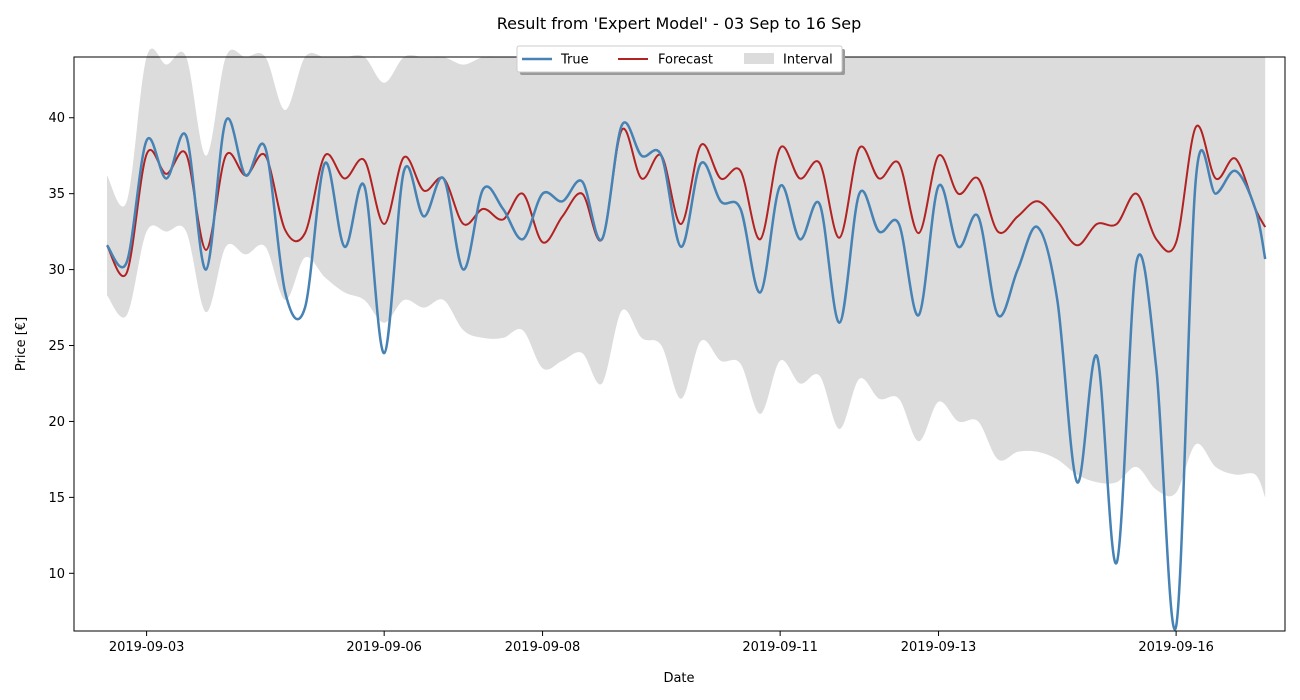 The height and width of the screenshot is (700, 1300). I want to click on legend-forecast-label: Forecast, so click(685, 60).